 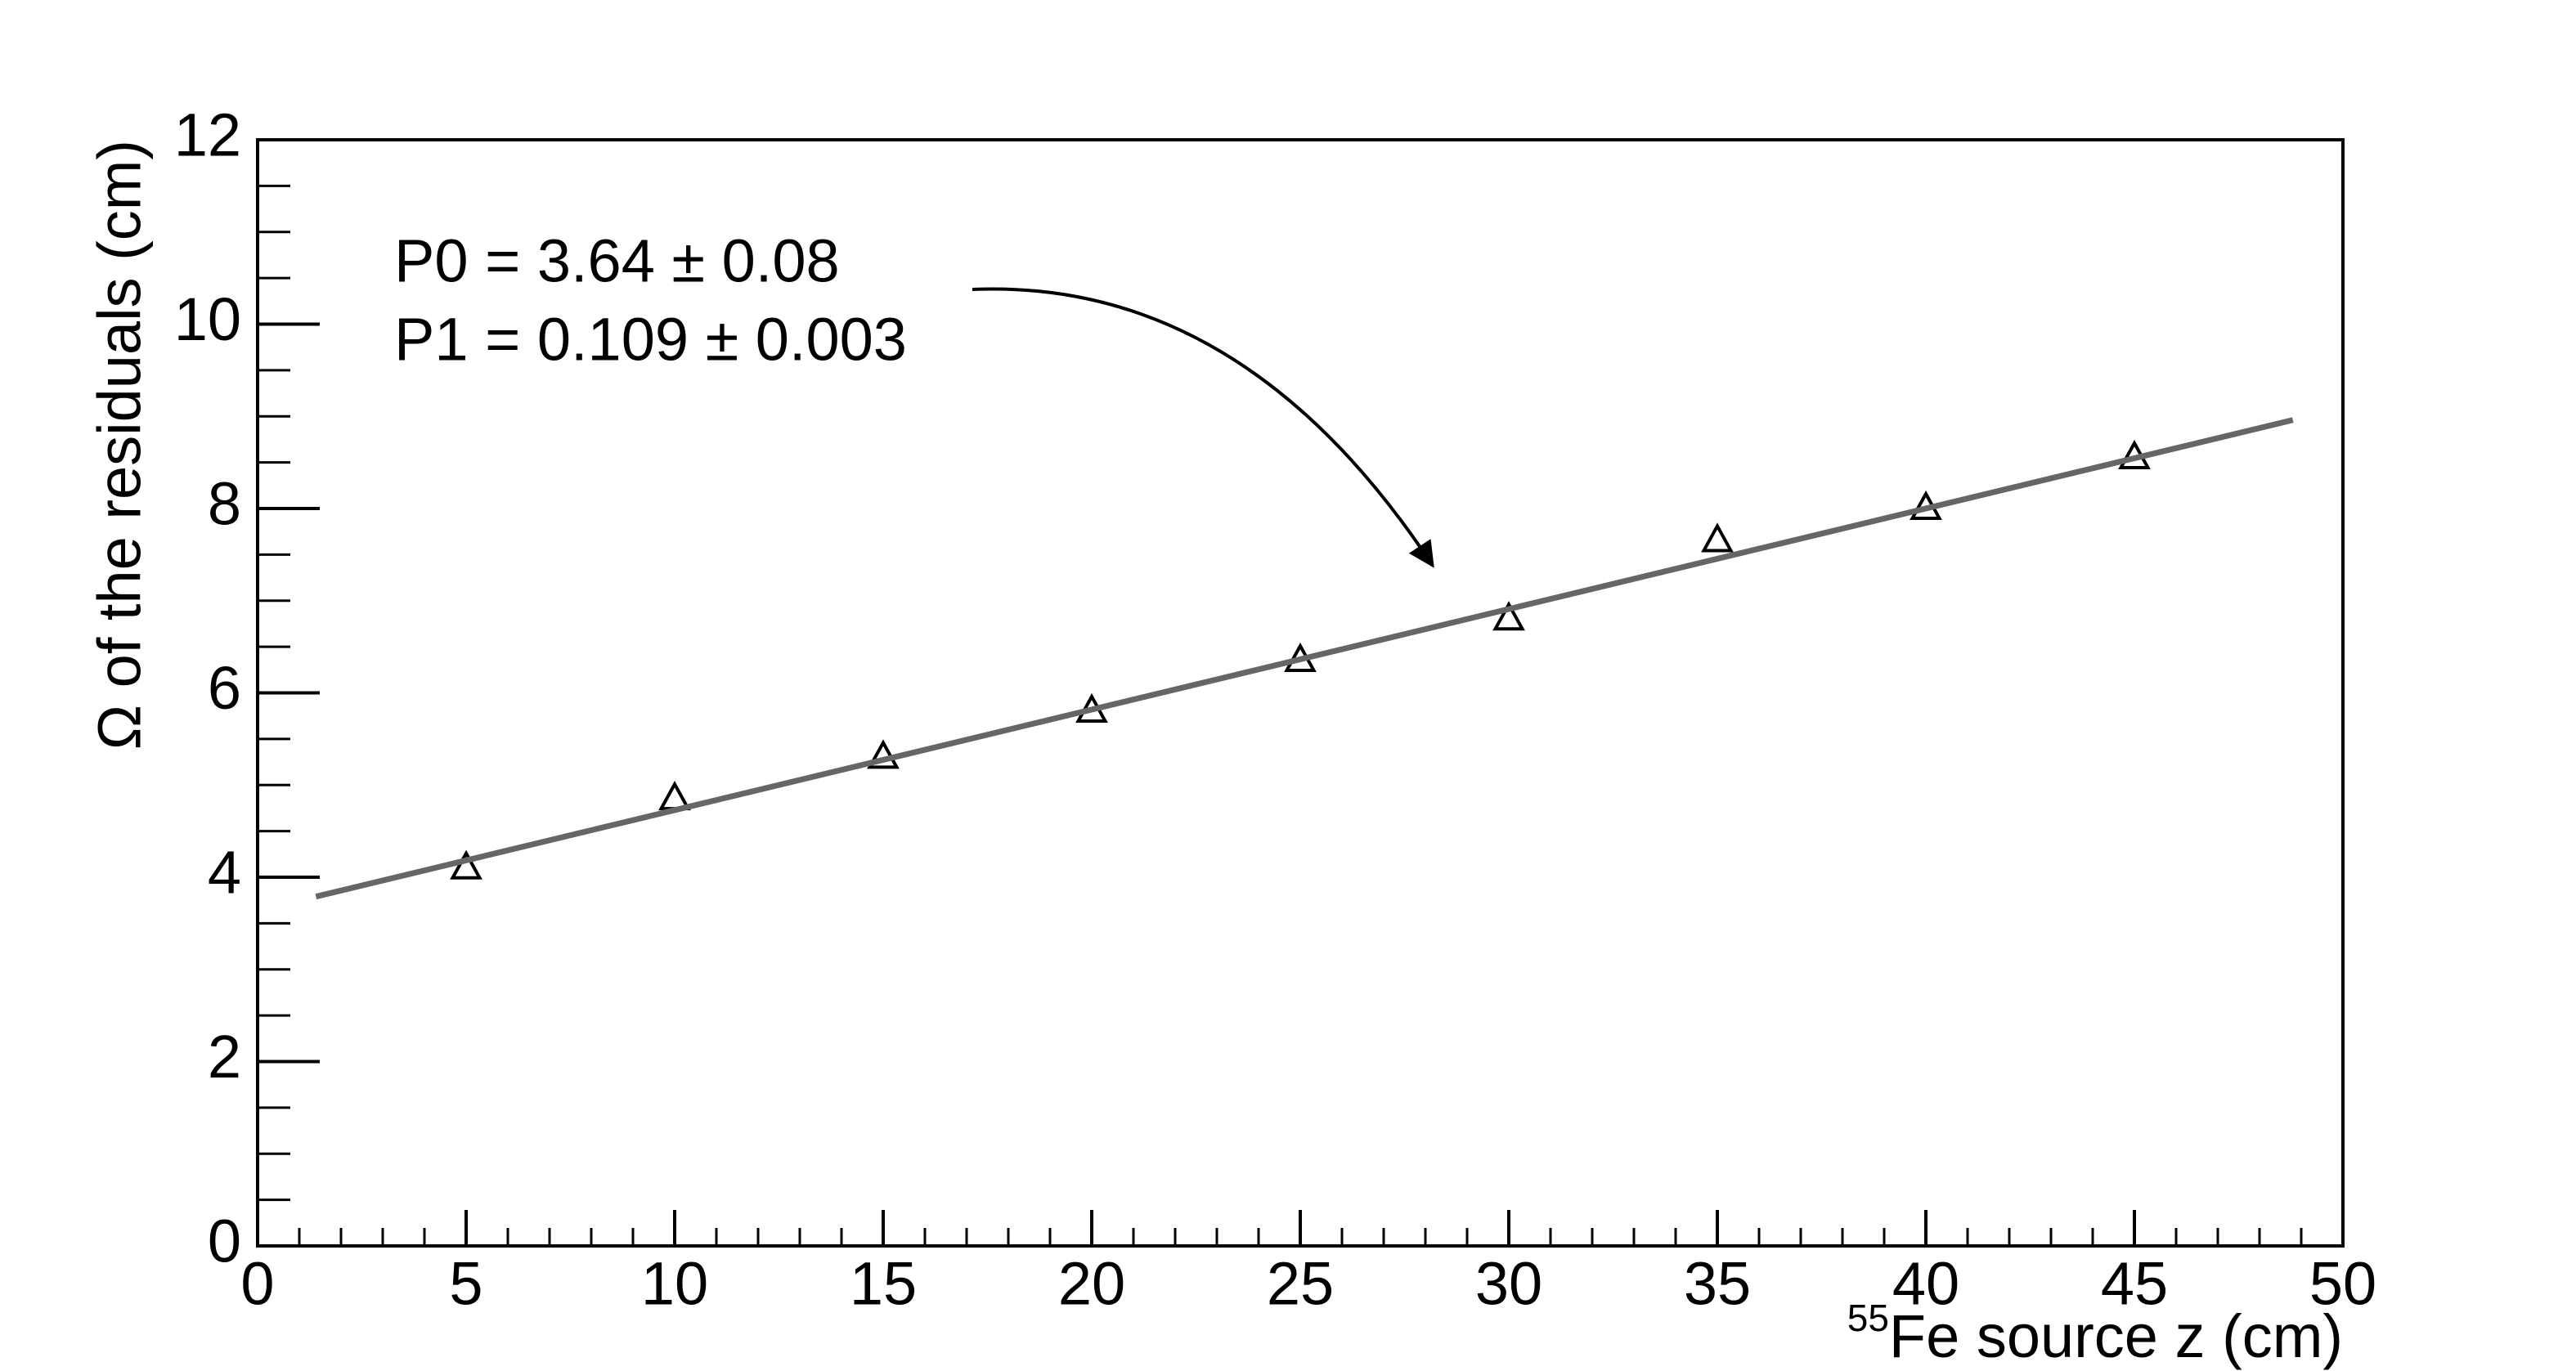 What do you see at coordinates (617, 261) in the screenshot?
I see `annotation: P0 = 3.64 ± 0.08` at bounding box center [617, 261].